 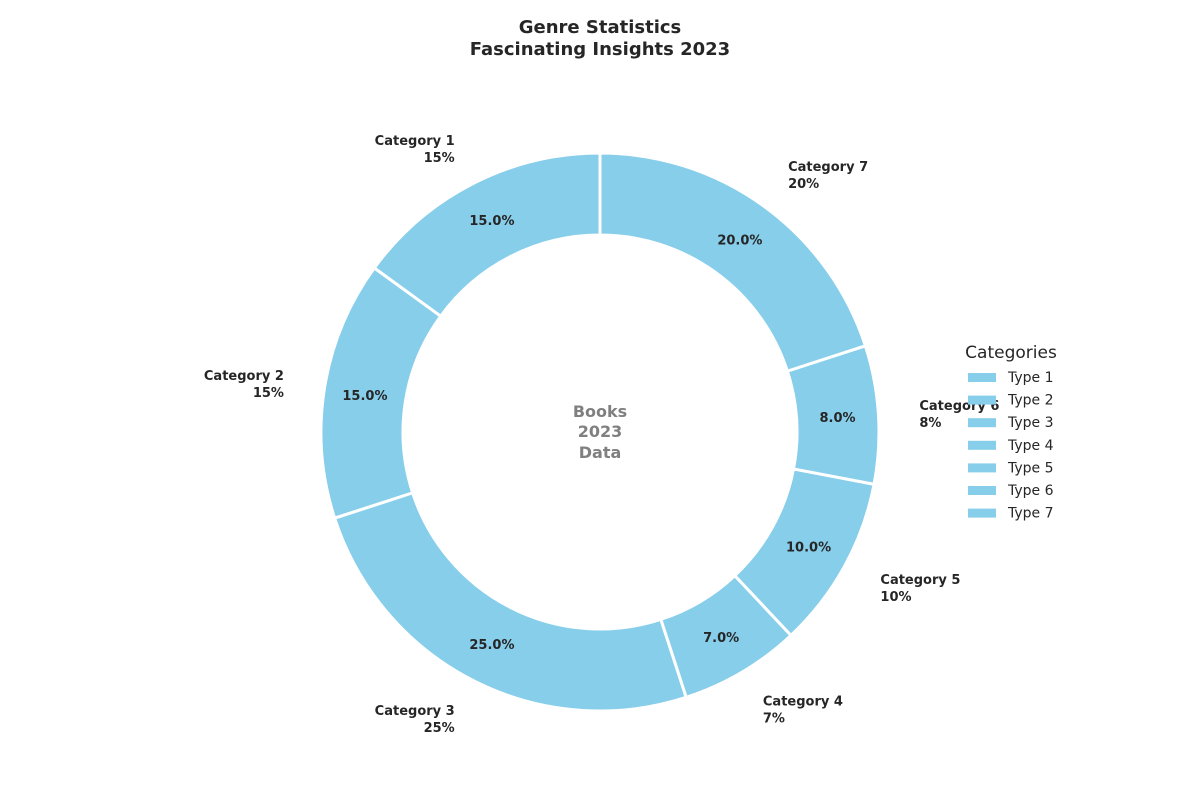 I want to click on legend-entry-6: Type 6, so click(x=1030, y=491).